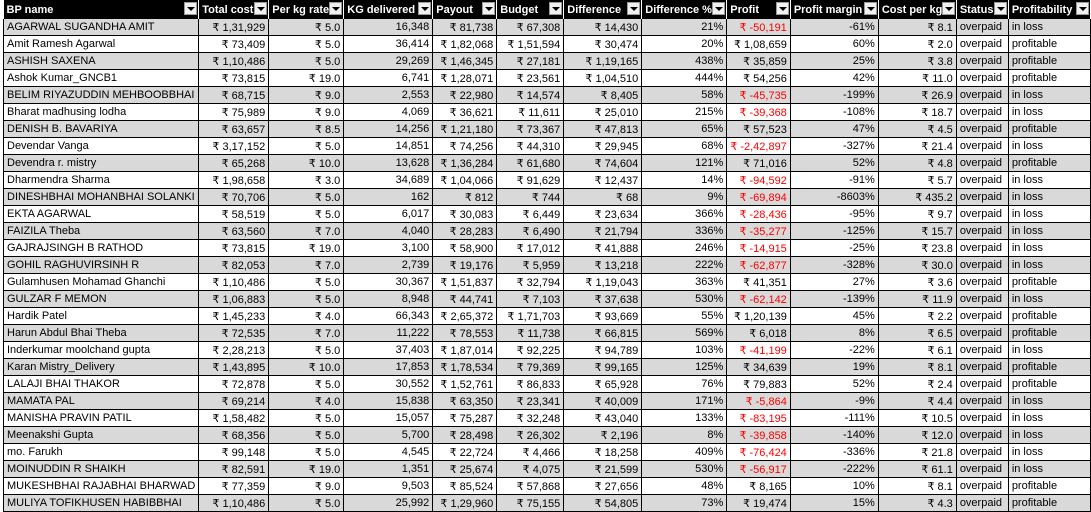 The image size is (1091, 512). Describe the element at coordinates (758, 61) in the screenshot. I see `cell-profit: ₹ 35,859` at that location.